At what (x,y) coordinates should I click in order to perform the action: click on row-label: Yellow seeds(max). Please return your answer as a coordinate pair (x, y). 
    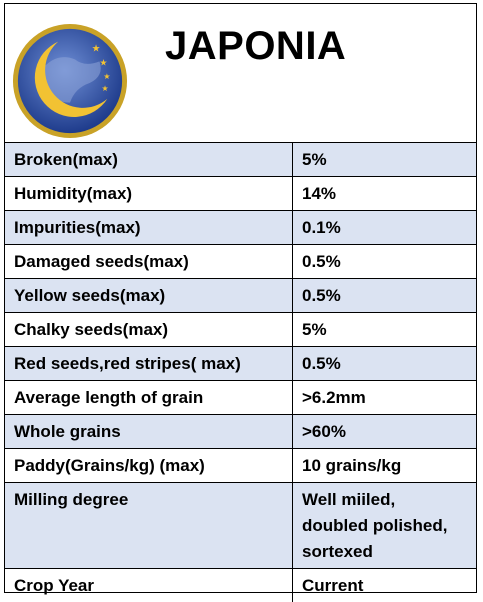
    Looking at the image, I should click on (149, 296).